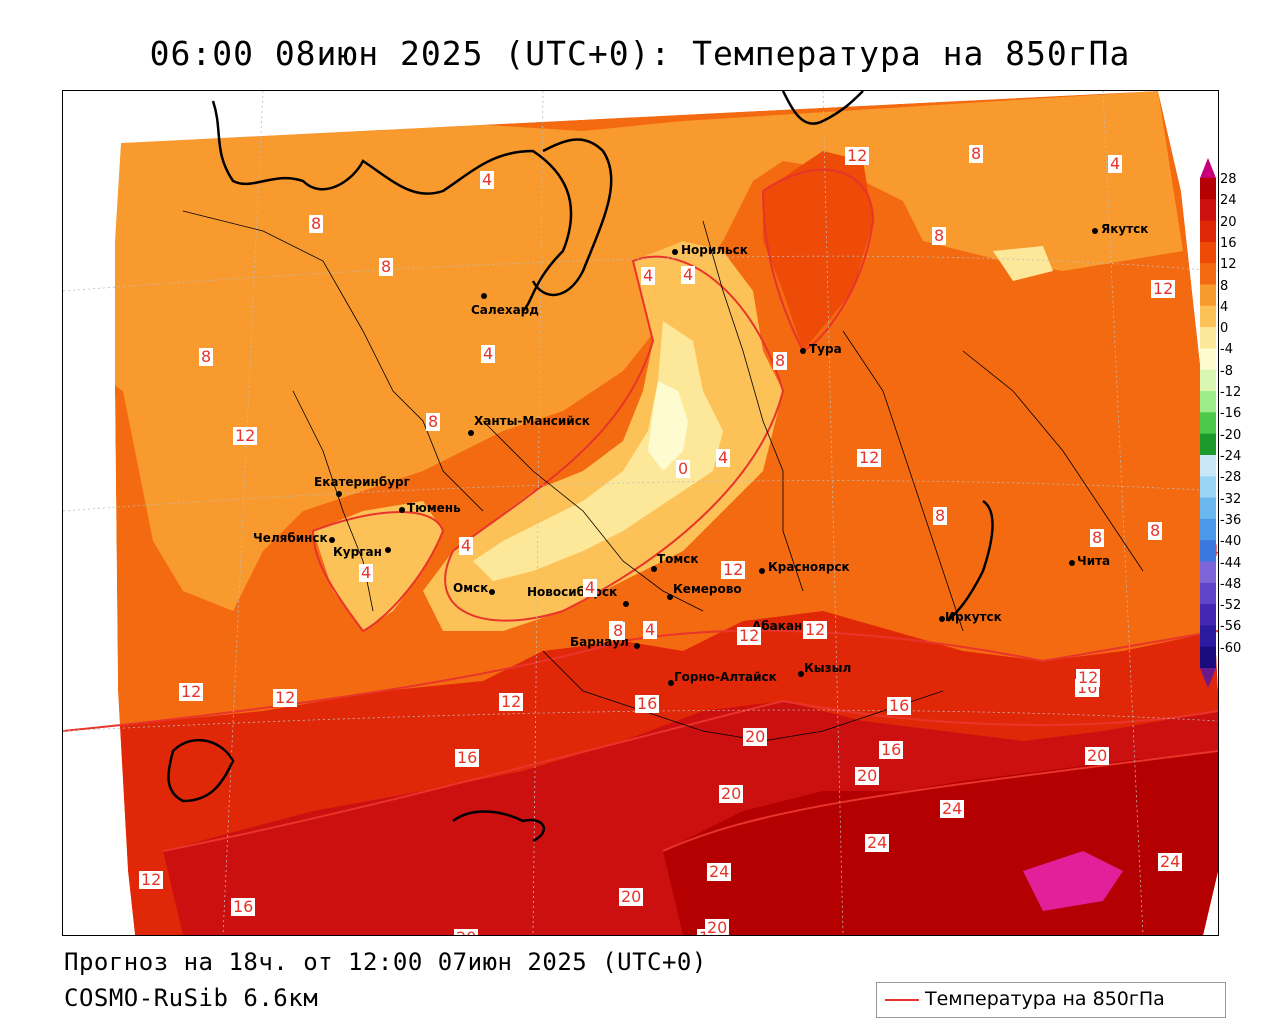 The image size is (1280, 1024). Describe the element at coordinates (725, 677) in the screenshot. I see `city-label: Горно-Алтайск` at that location.